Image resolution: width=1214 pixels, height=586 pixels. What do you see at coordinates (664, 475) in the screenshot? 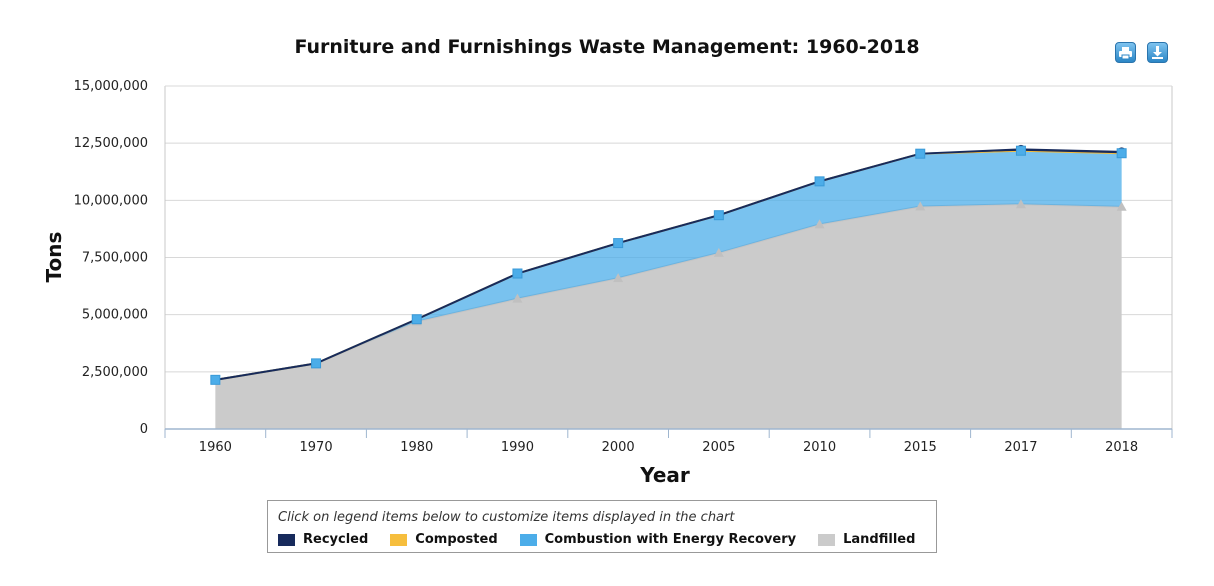
I see `x-axis-title: Year` at bounding box center [664, 475].